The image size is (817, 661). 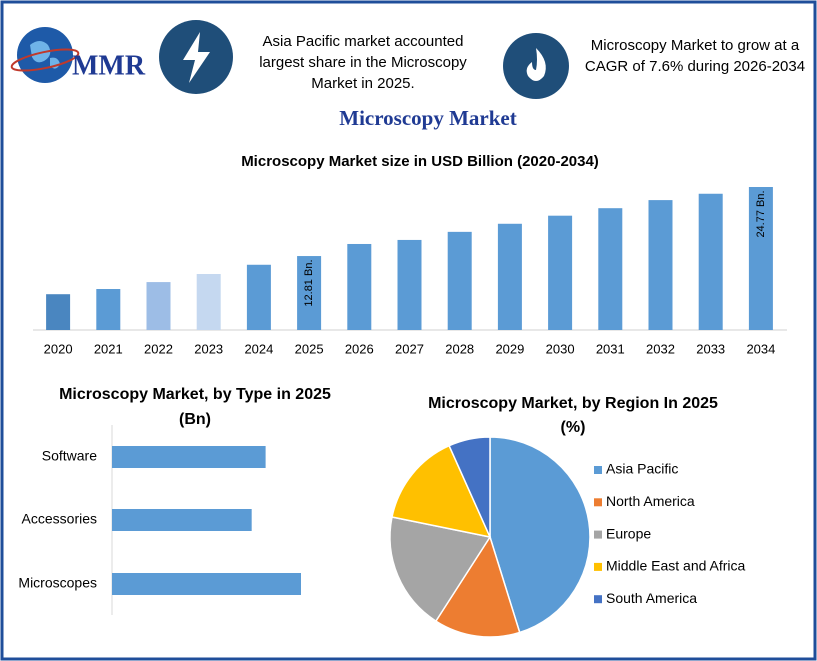 What do you see at coordinates (196, 57) in the screenshot?
I see `lightning` at bounding box center [196, 57].